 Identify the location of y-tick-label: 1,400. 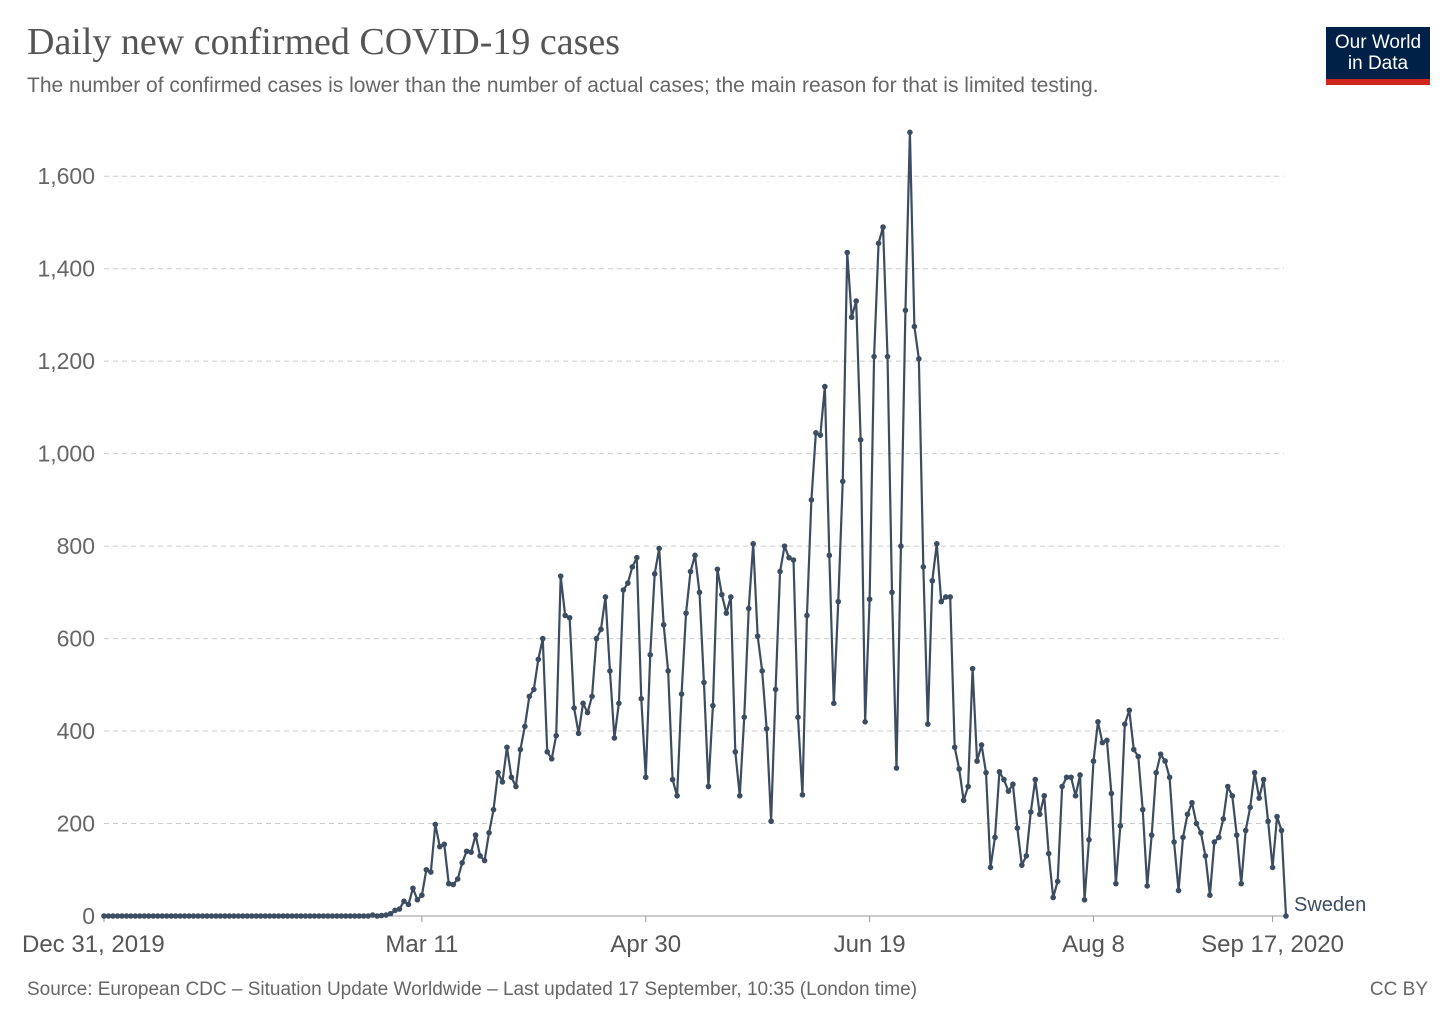
(66, 269).